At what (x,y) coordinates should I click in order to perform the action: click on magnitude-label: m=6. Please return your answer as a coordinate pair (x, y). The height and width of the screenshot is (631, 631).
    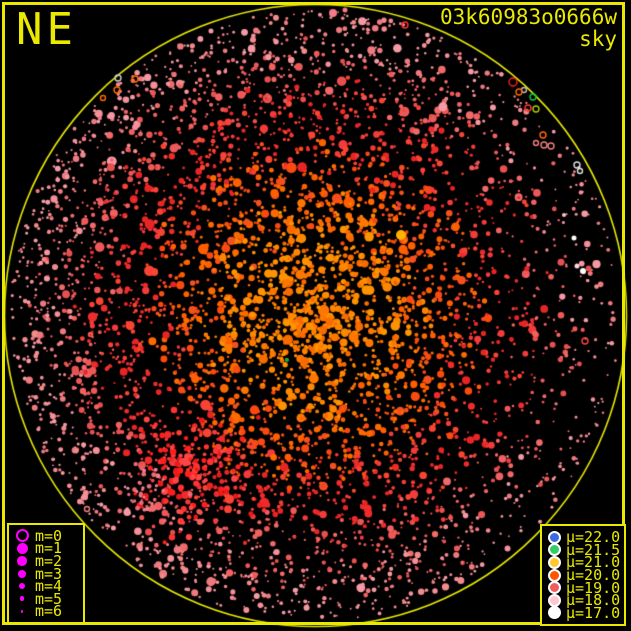
    Looking at the image, I should click on (49, 611).